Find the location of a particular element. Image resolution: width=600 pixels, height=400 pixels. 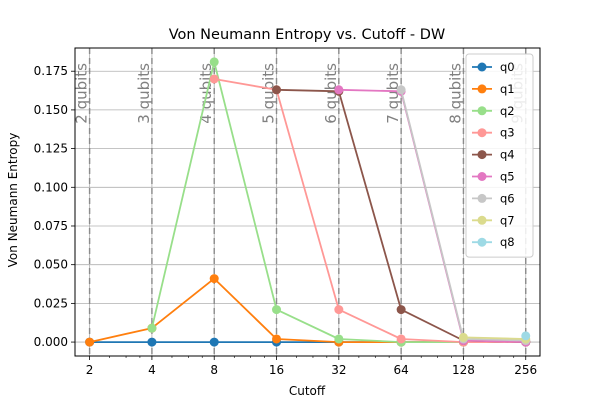

marker-label: 3 qubits is located at coordinates (144, 93).